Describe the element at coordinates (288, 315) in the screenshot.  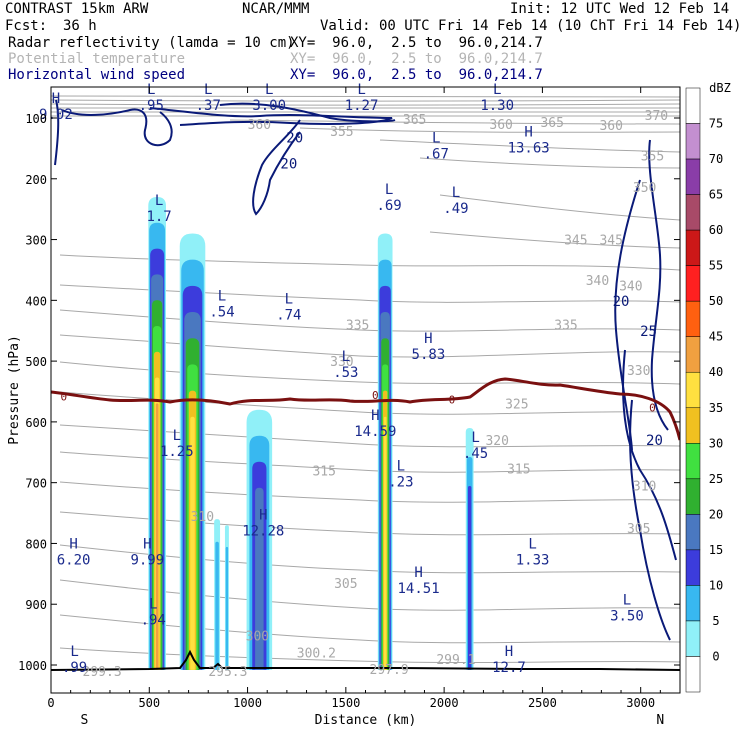
I see `extremum-value: .74` at that location.